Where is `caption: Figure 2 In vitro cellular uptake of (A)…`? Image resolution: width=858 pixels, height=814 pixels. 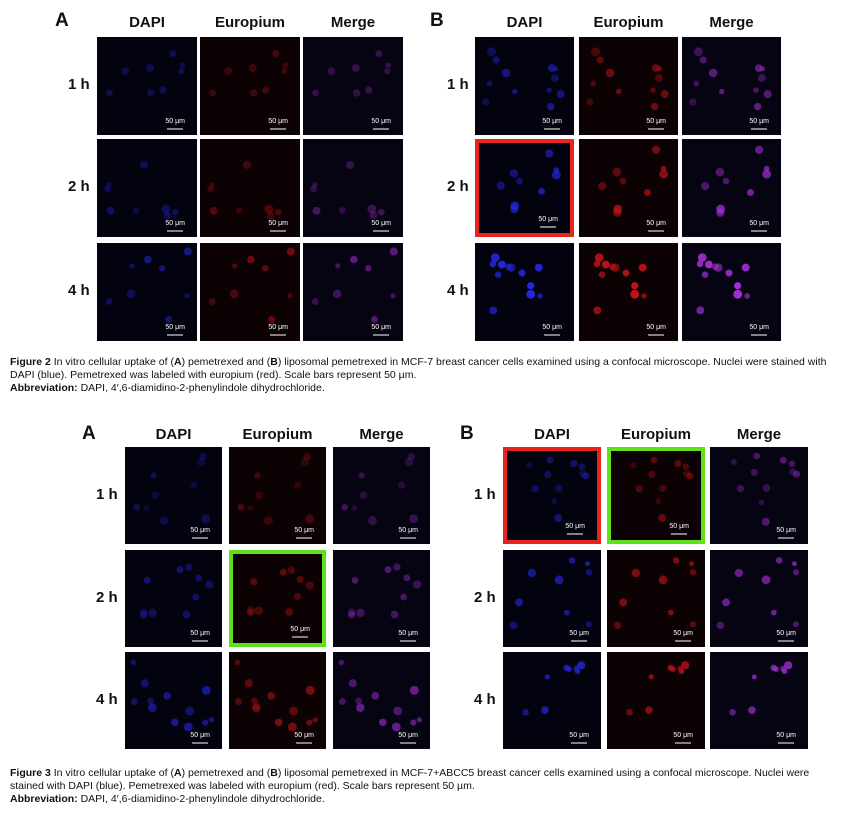
caption: Figure 2 In vitro cellular uptake of (A)… is located at coordinates (425, 375).